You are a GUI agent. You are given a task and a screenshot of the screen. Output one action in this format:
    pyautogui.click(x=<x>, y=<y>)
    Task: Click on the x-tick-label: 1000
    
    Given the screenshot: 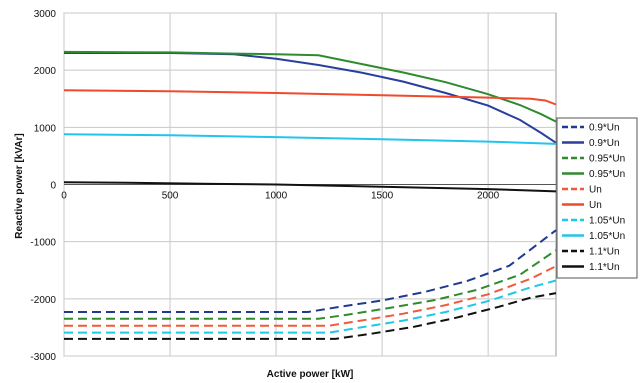 What is the action you would take?
    pyautogui.click(x=276, y=196)
    